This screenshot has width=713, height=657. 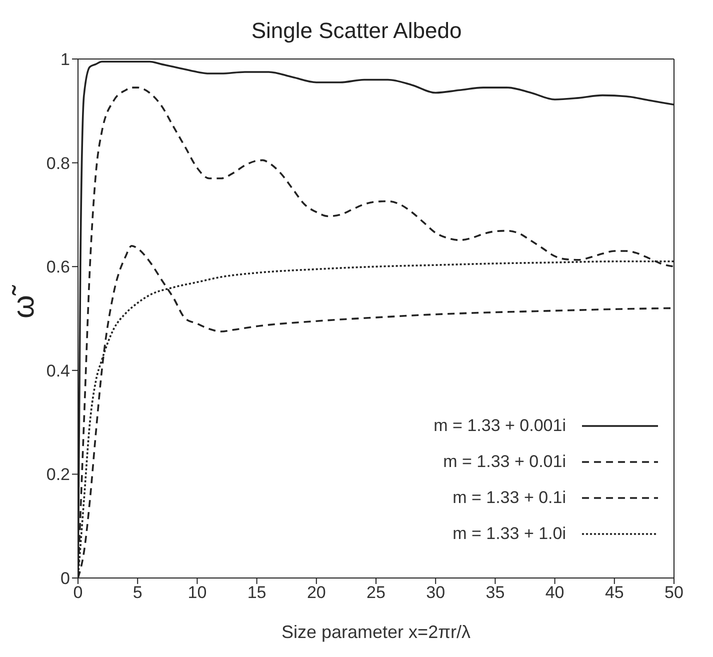 I want to click on x-axis-title: Size parameter x=2πr/λ, so click(x=376, y=632).